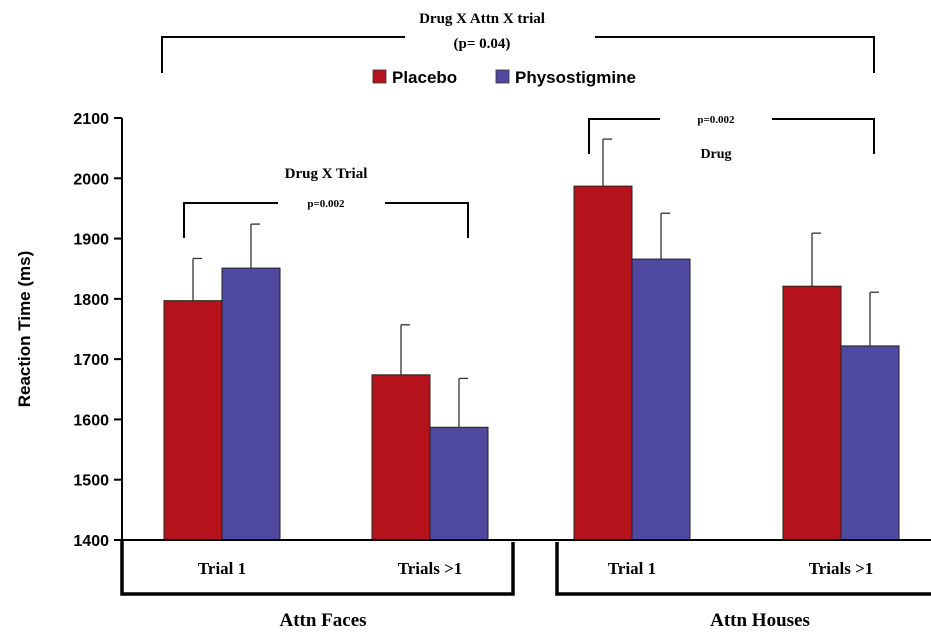  I want to click on y-tick-label: 1800, so click(91, 300).